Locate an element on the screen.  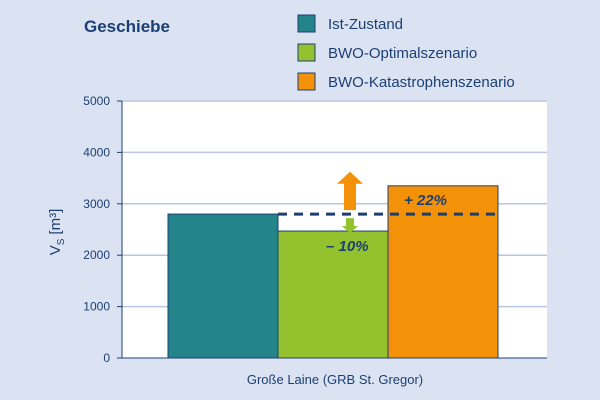
y-tick-label: 5000 is located at coordinates (96, 101).